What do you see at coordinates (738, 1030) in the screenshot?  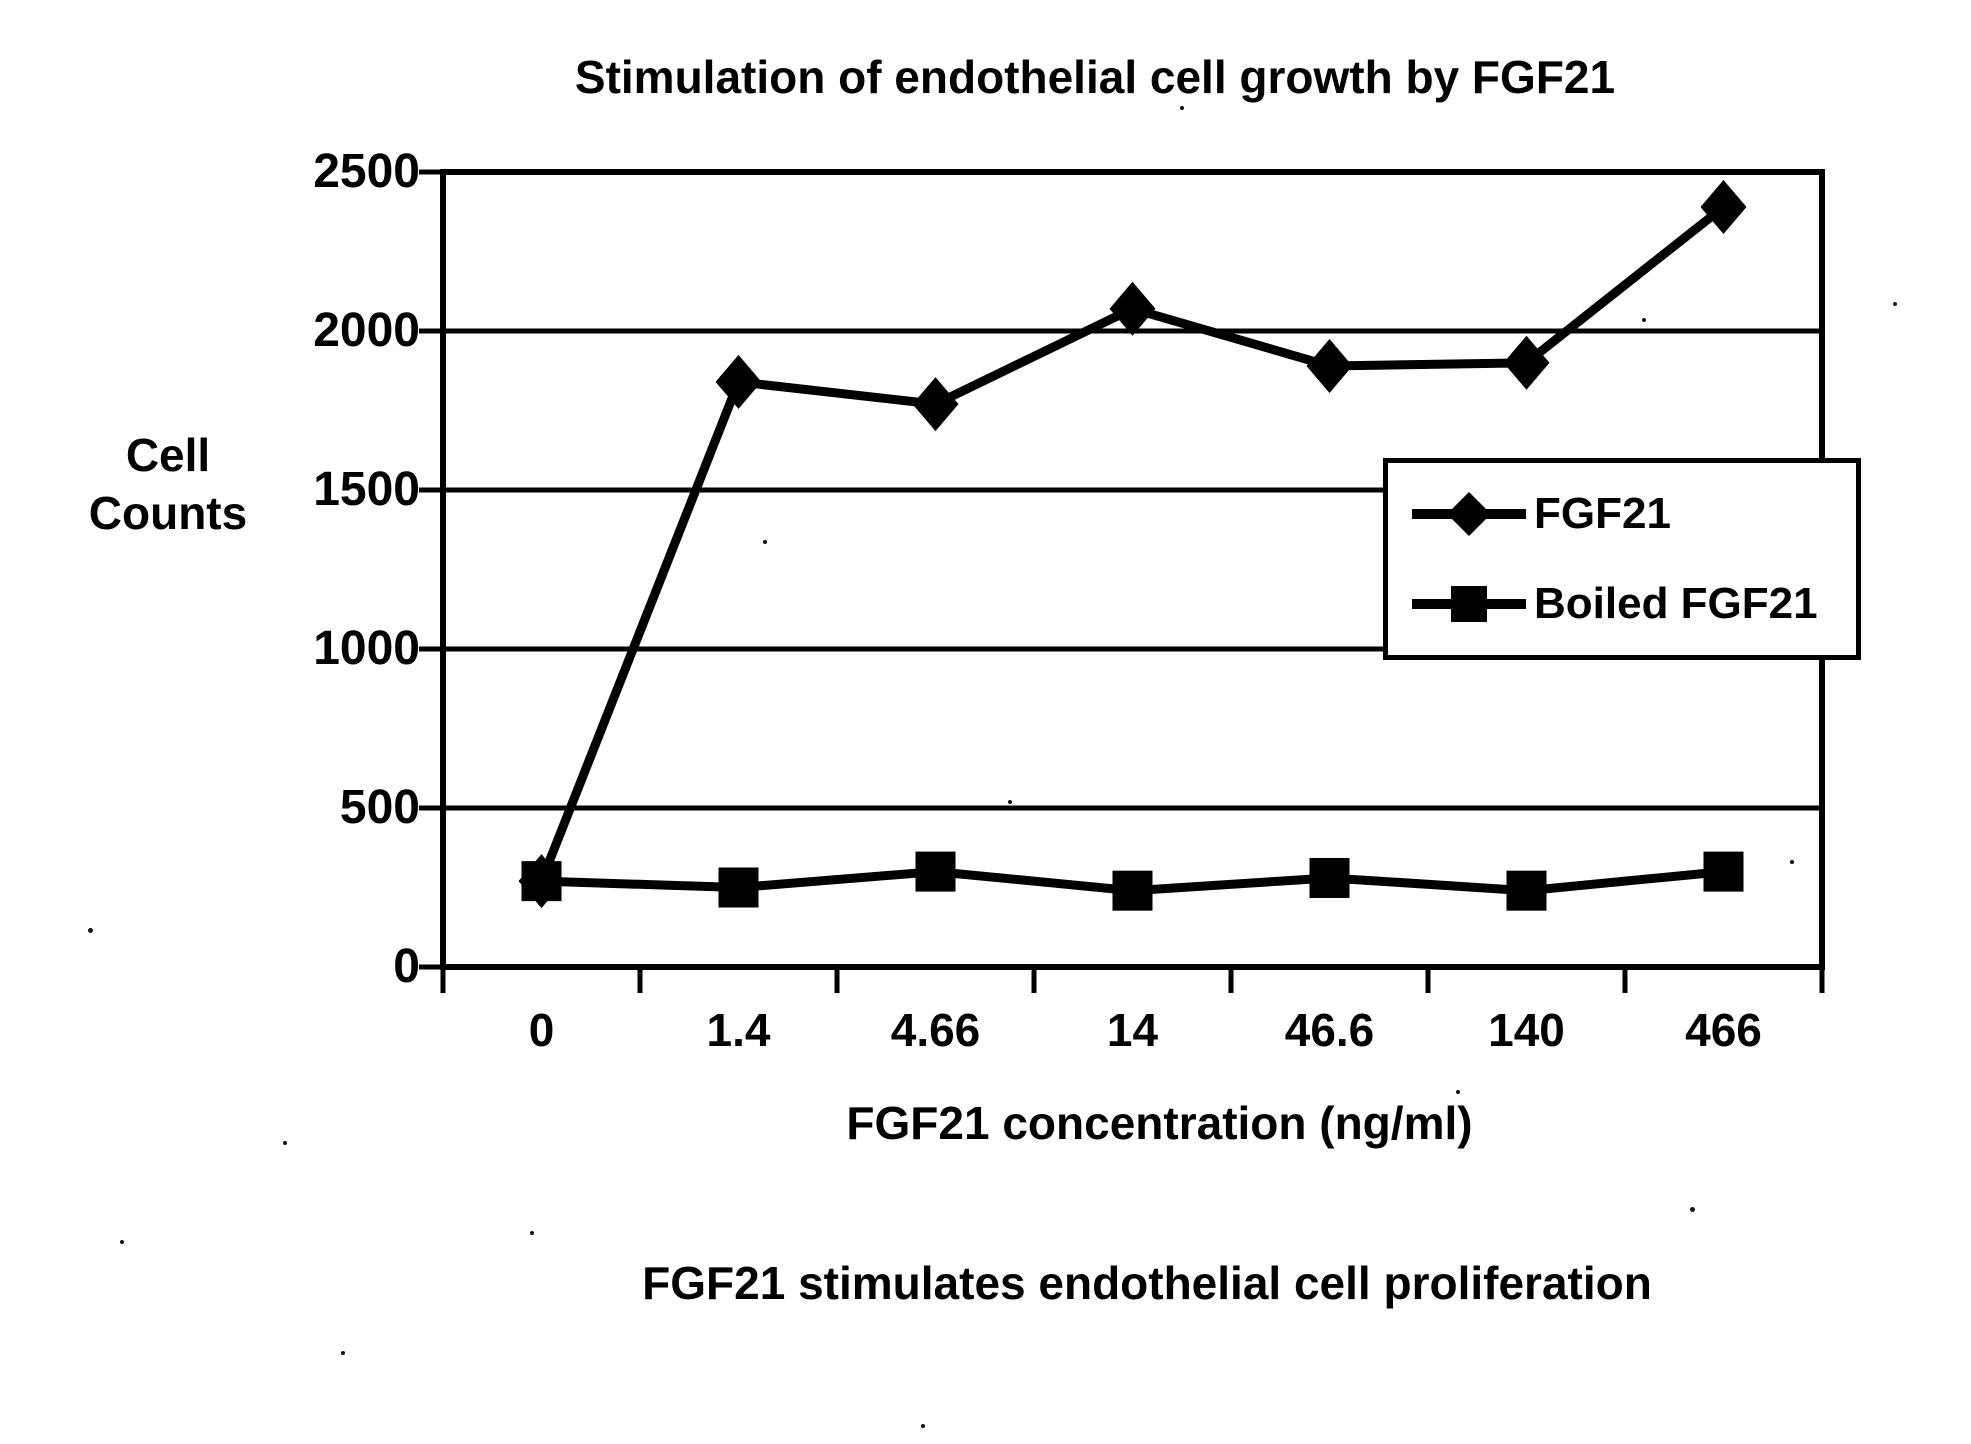 I see `x-tick-label: 1.4` at bounding box center [738, 1030].